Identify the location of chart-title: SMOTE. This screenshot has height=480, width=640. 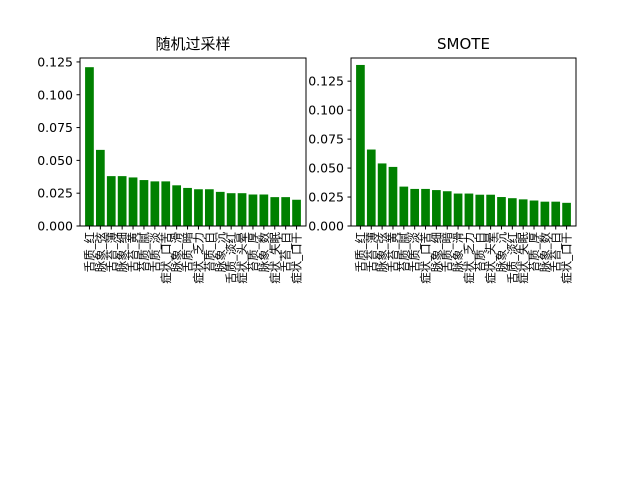
(463, 44).